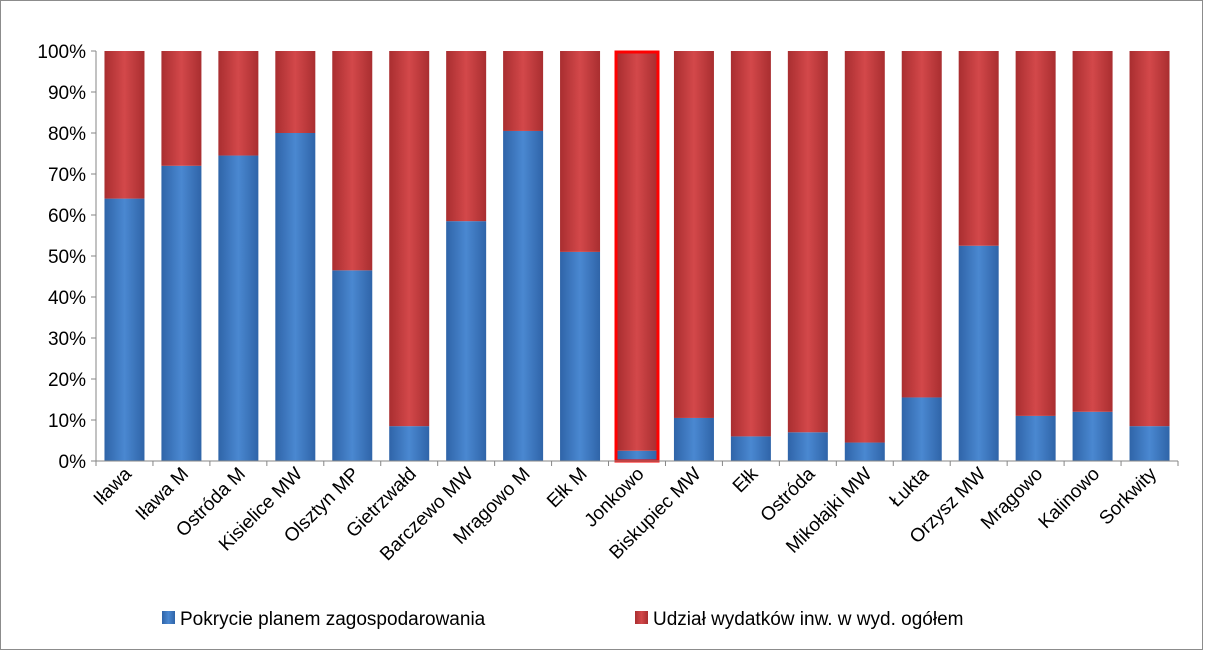  Describe the element at coordinates (67, 134) in the screenshot. I see `y-tick-label: 80%` at that location.